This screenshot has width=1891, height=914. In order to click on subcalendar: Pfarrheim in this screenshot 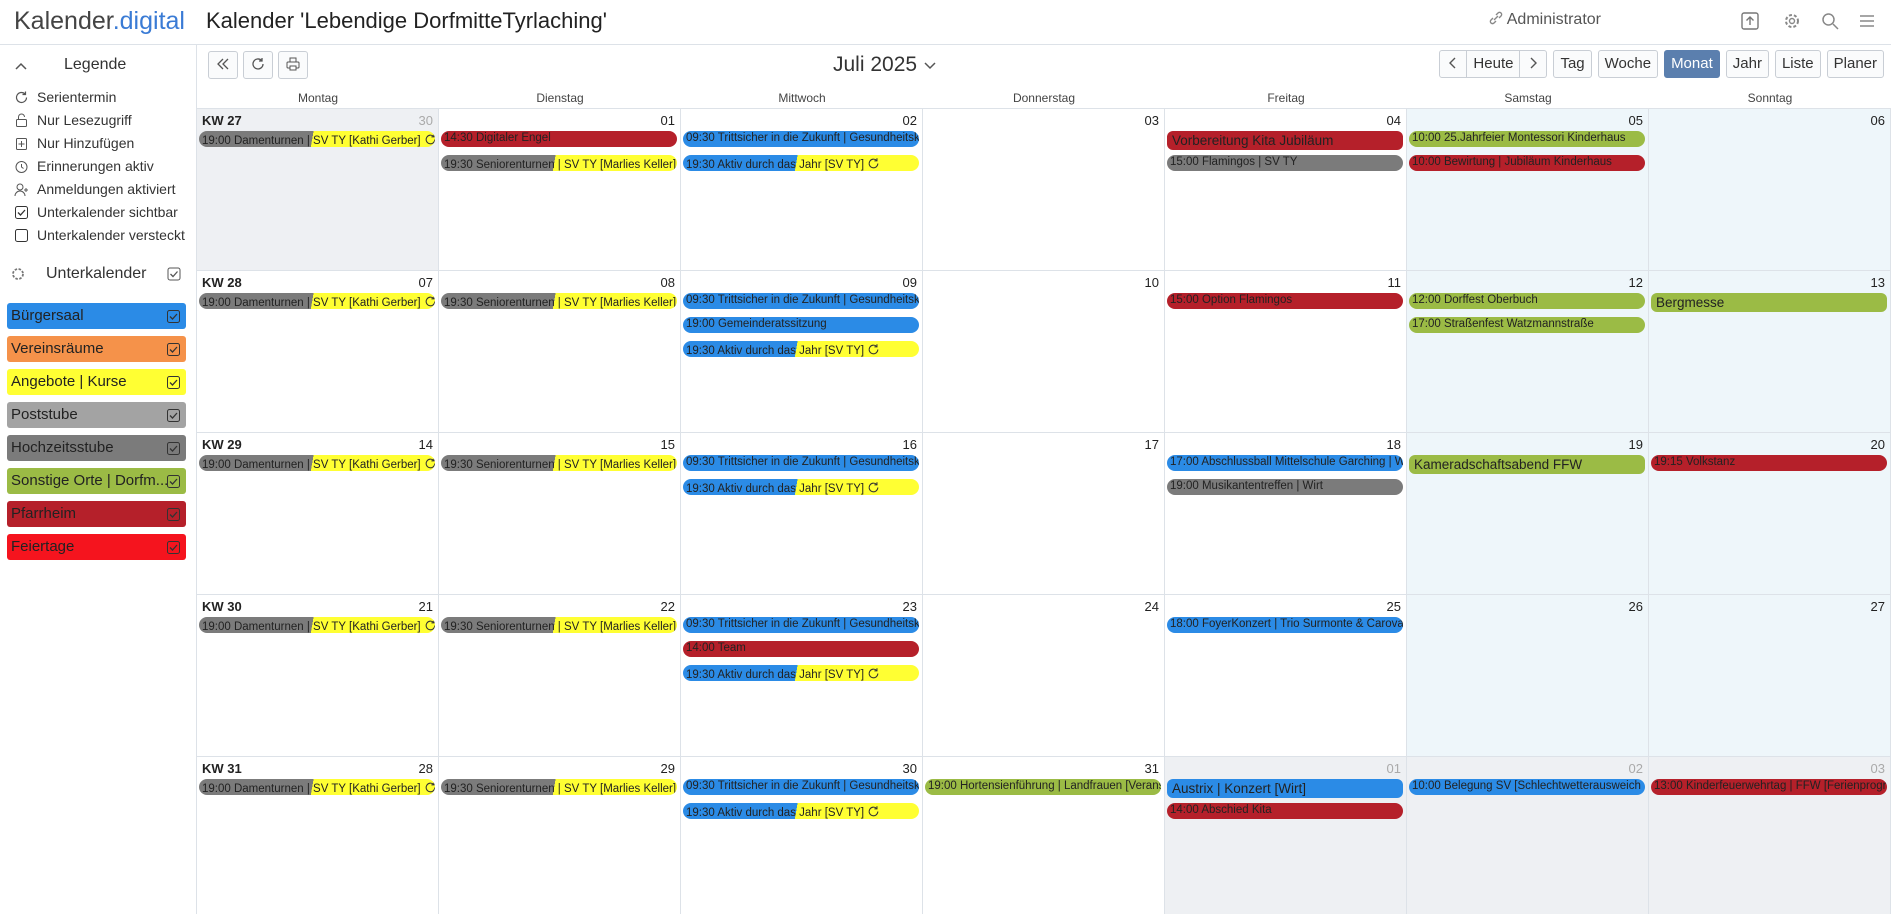, I will do `click(96, 514)`.